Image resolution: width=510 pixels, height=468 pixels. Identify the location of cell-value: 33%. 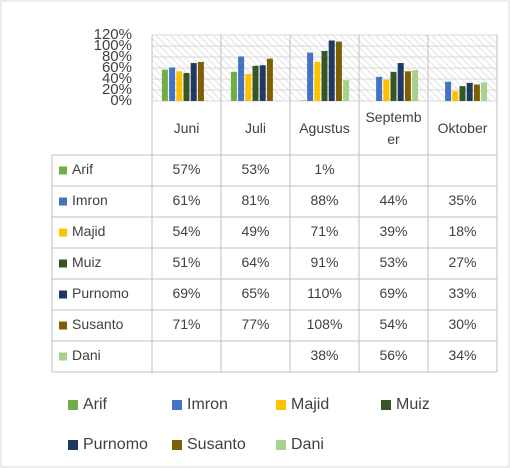
(462, 293).